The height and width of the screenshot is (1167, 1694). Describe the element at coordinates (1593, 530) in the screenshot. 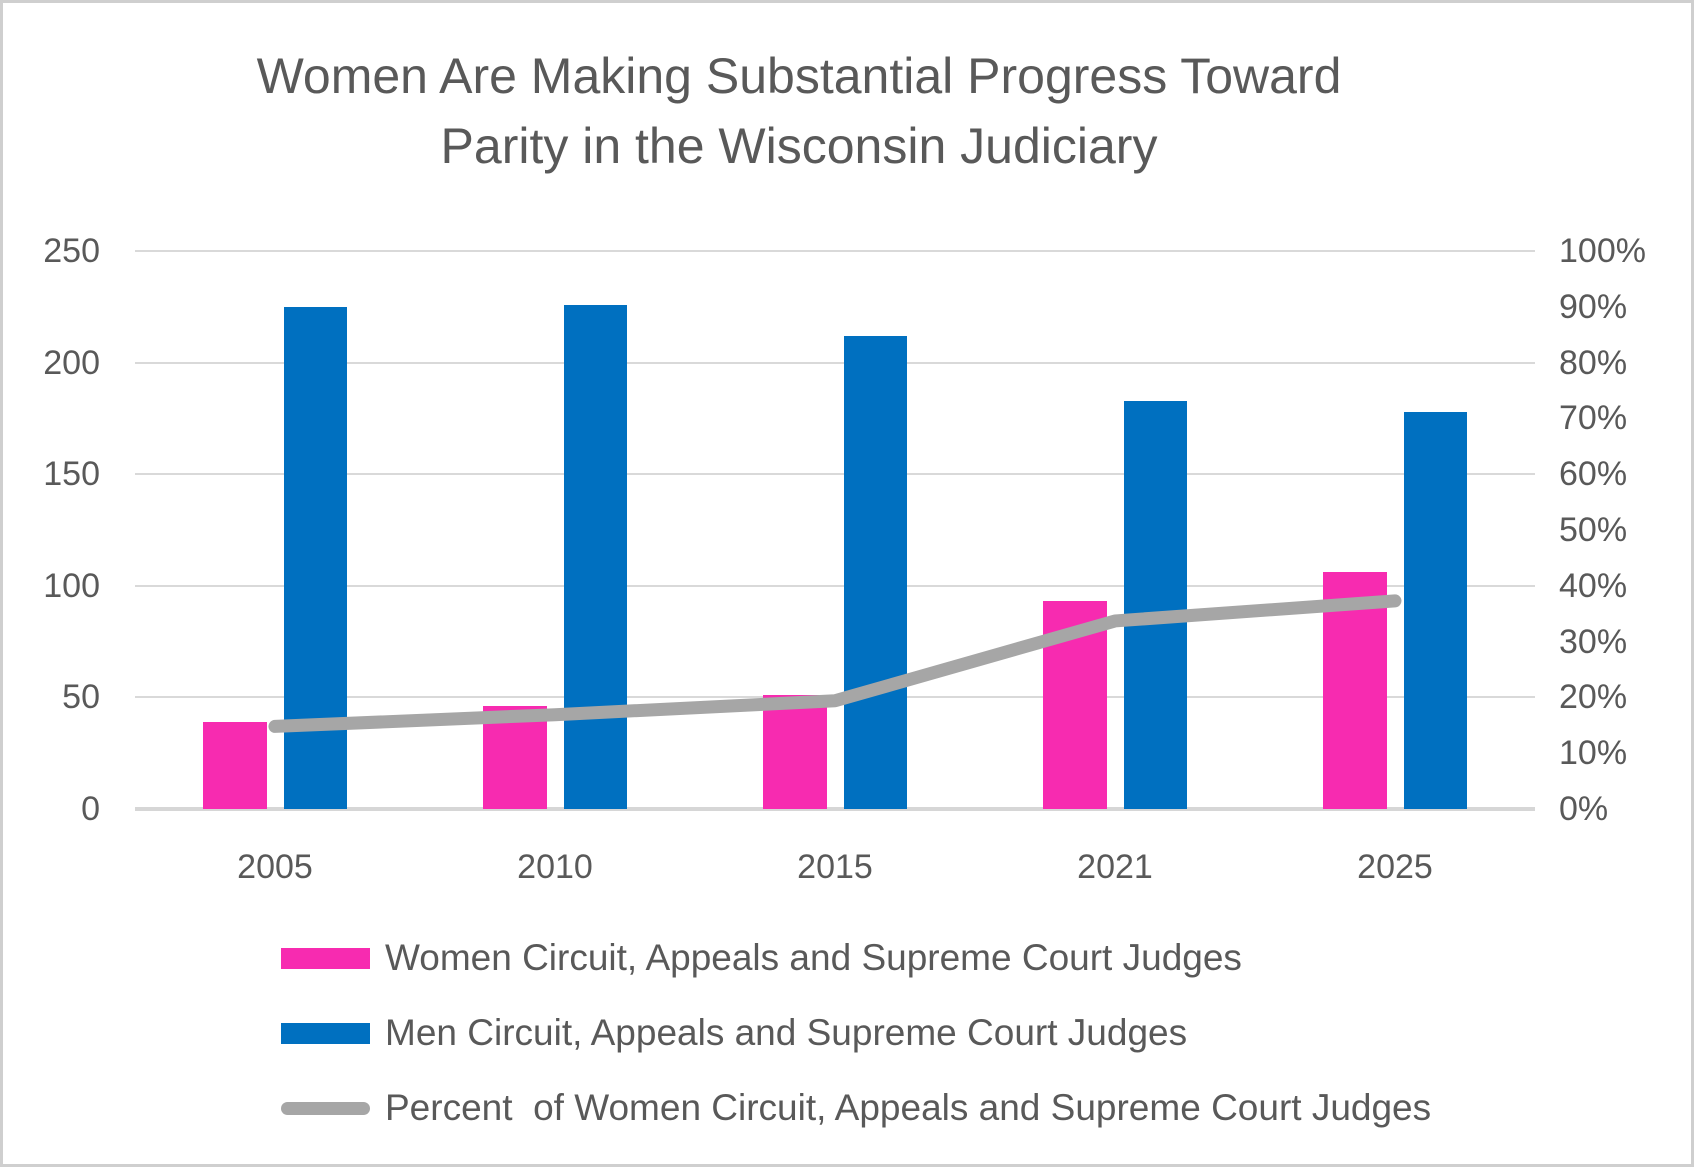

I see `pct-axis-label-50: 50%` at that location.